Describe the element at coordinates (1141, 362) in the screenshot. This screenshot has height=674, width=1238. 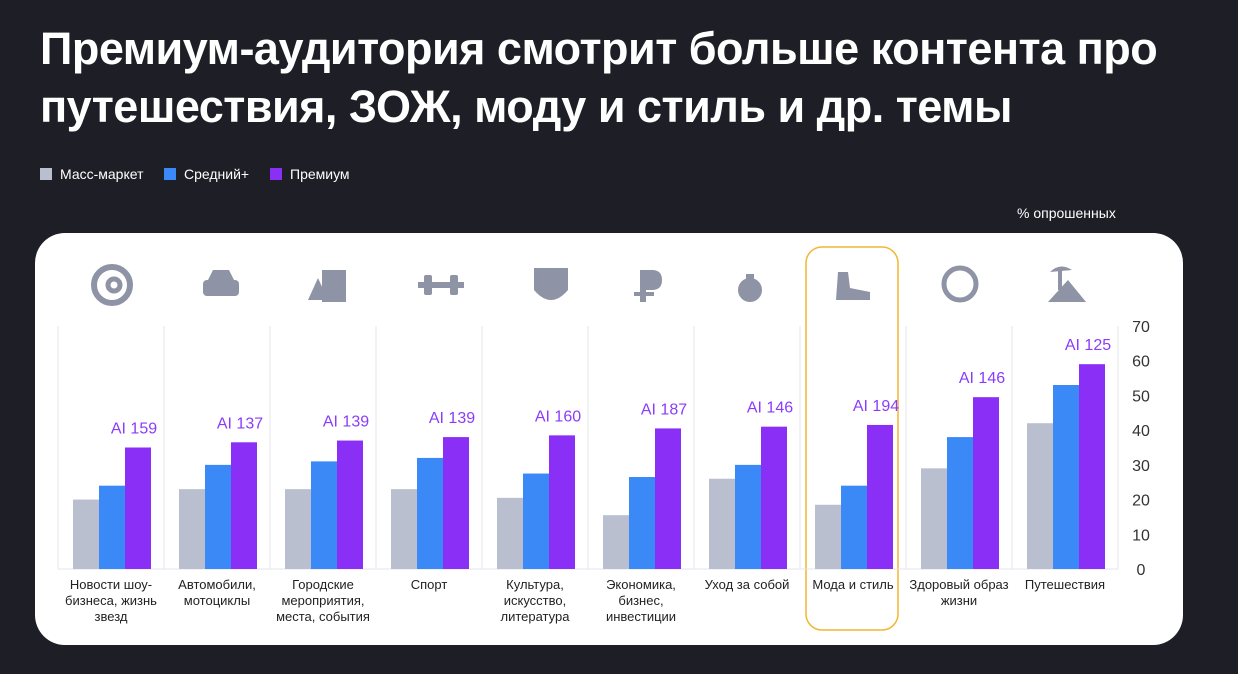
I see `y-tick-label: 60` at that location.